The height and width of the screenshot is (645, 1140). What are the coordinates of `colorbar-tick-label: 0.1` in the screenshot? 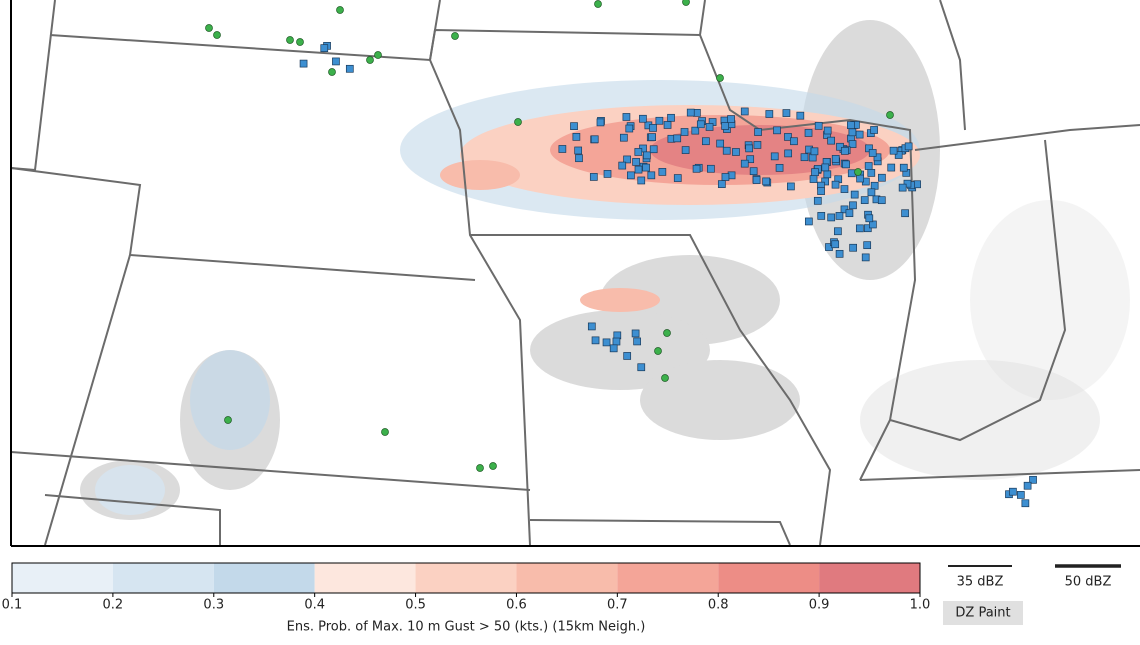 It's located at (12, 605).